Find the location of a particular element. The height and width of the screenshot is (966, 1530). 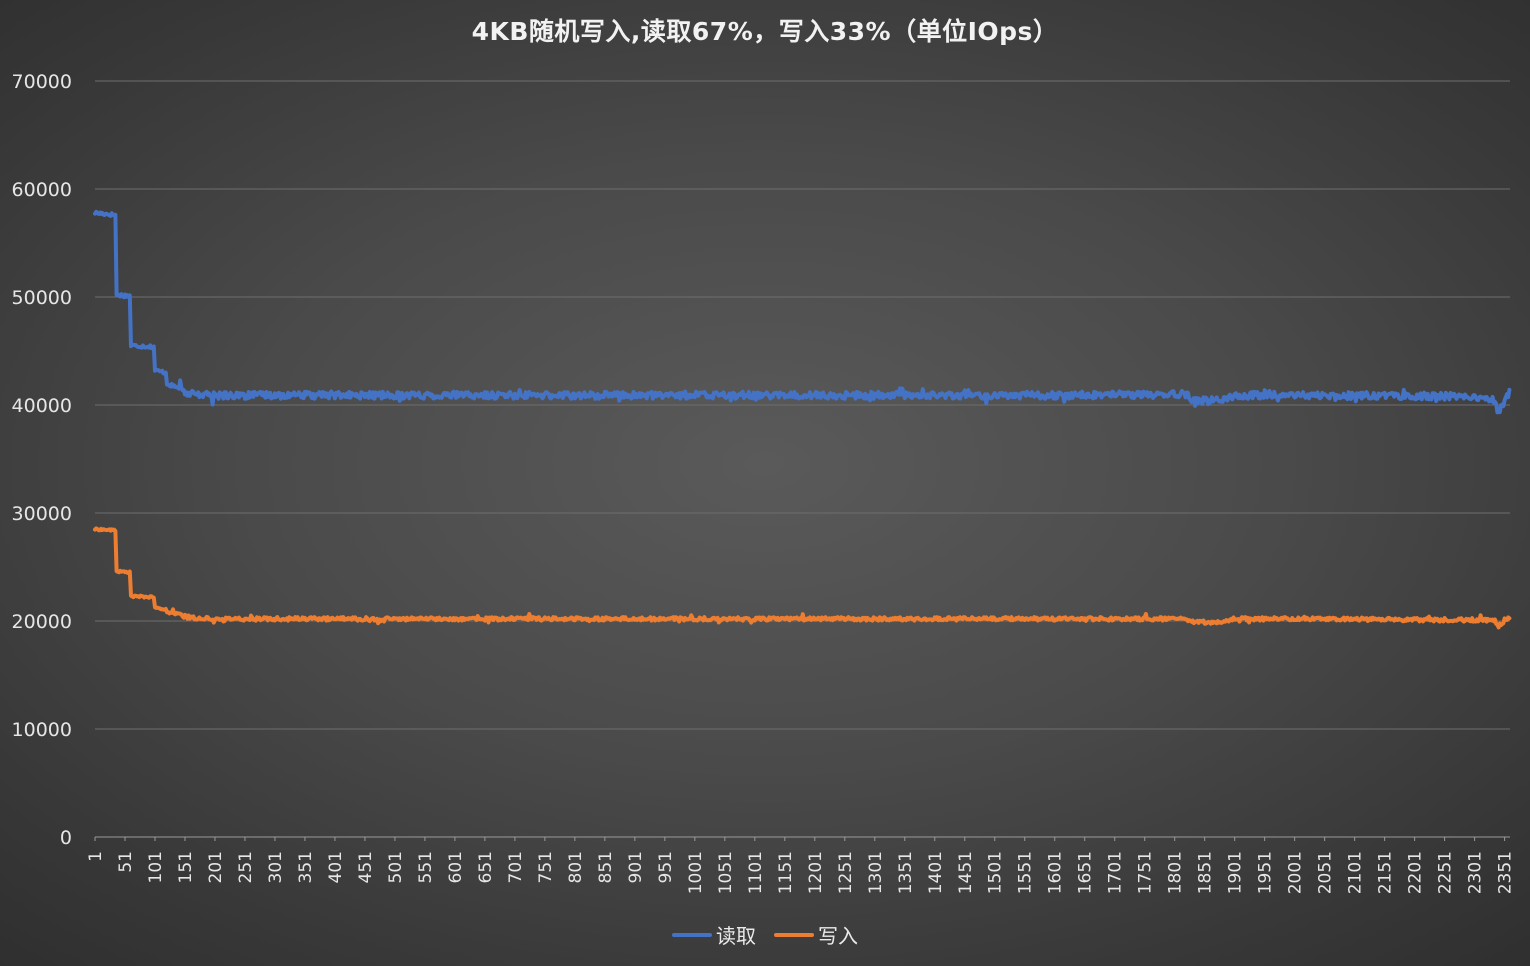

x-tick-label: 301 is located at coordinates (276, 867).